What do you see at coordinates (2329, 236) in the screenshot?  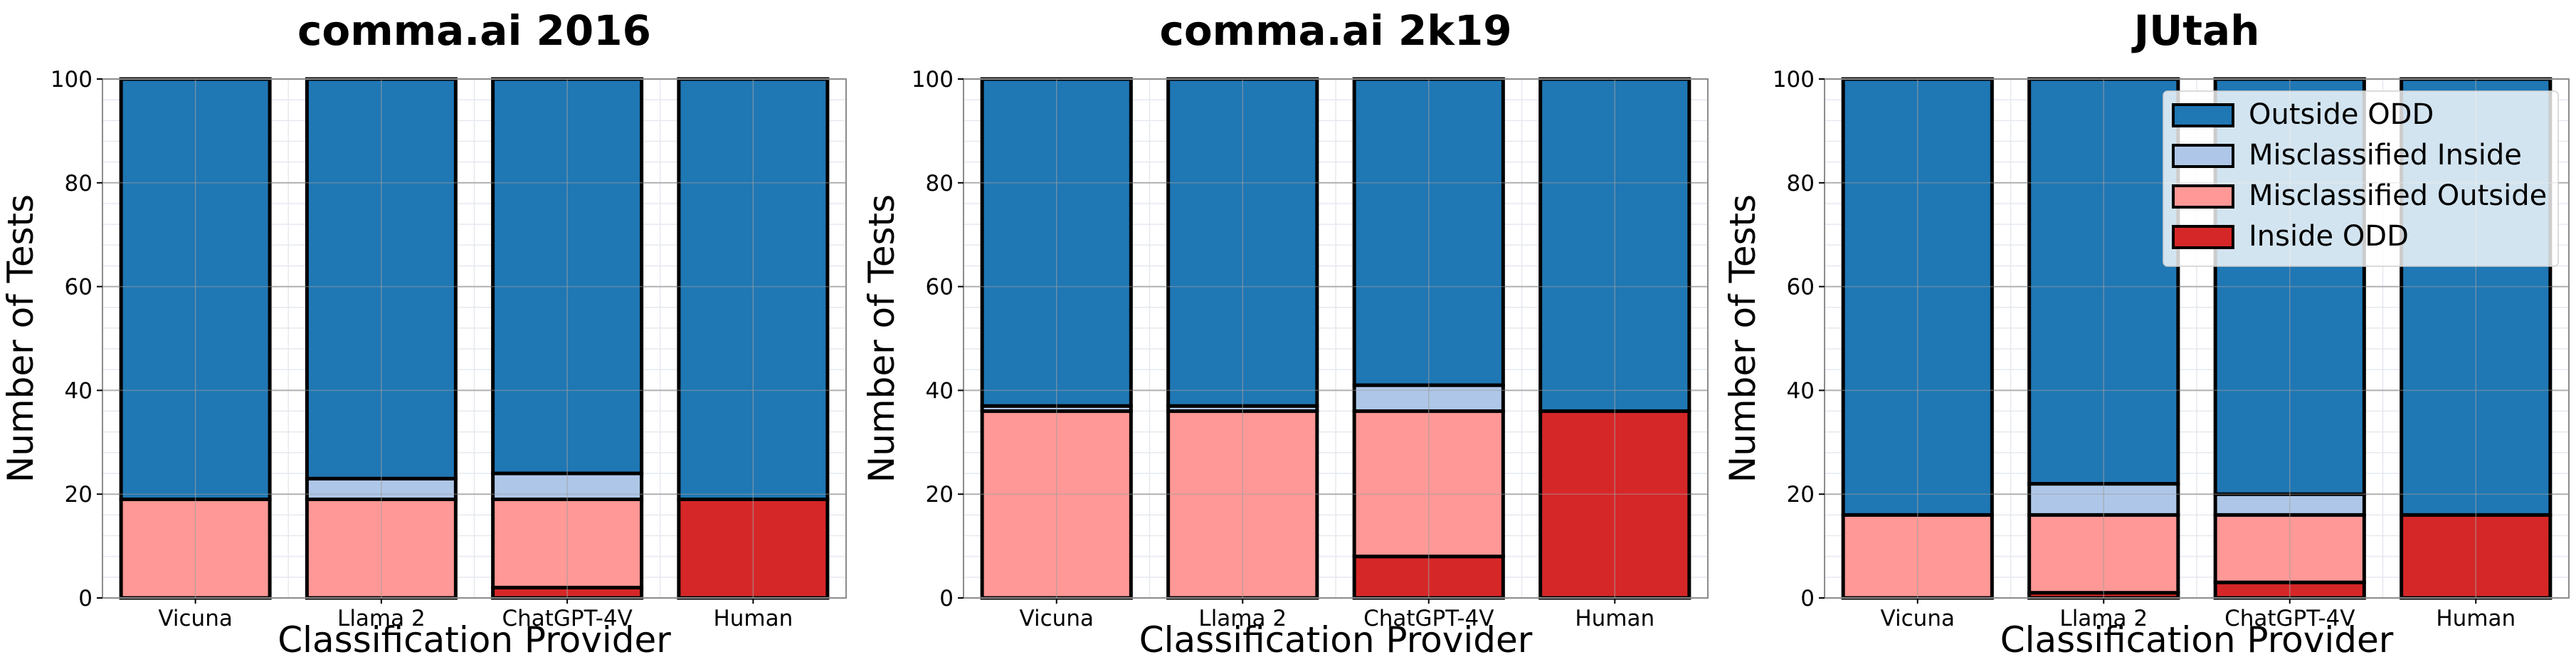 I see `legend-label-inside-odd: Inside ODD` at bounding box center [2329, 236].